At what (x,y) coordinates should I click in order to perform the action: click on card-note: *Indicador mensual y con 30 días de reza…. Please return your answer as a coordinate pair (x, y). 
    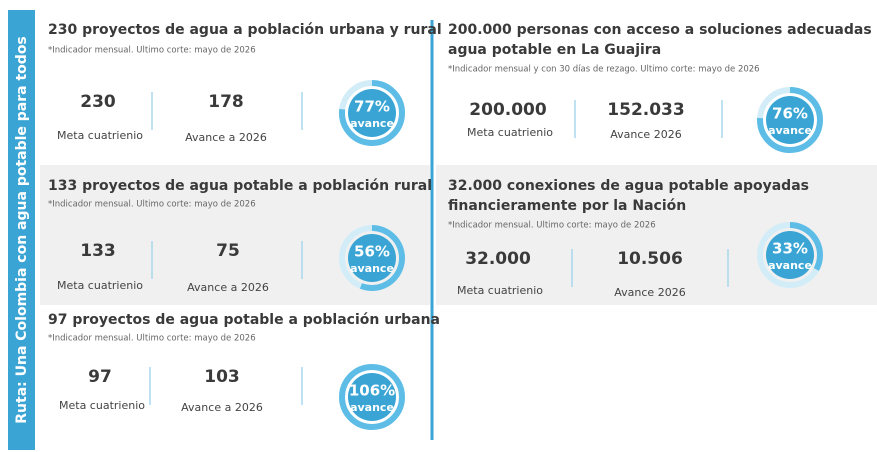
    Looking at the image, I should click on (604, 70).